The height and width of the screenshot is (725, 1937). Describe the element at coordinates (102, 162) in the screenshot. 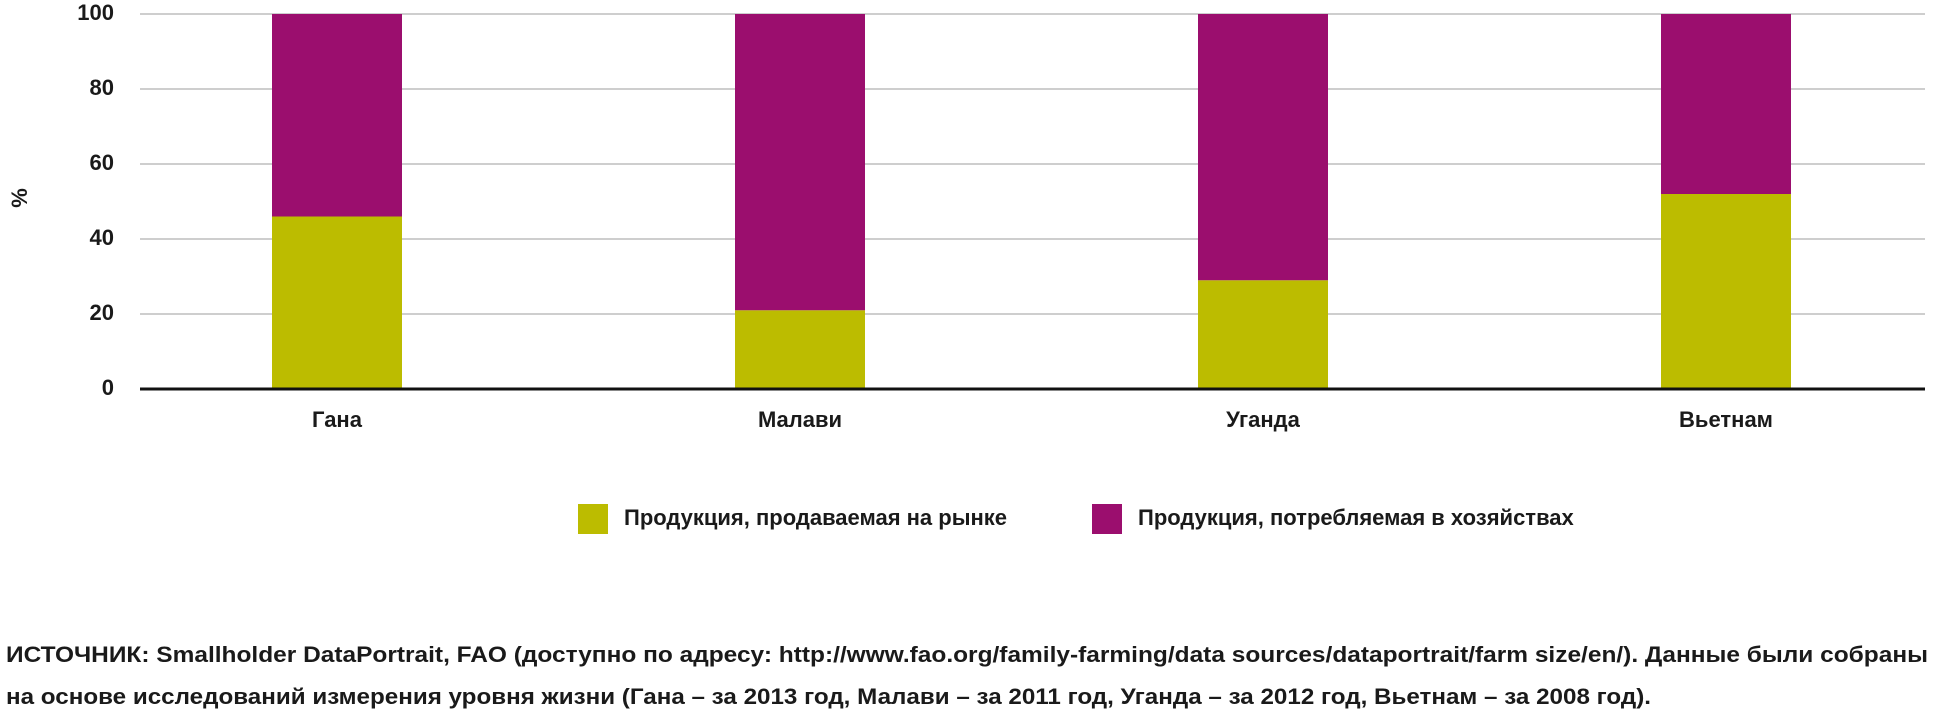

I see `y-tick-label: 60` at that location.